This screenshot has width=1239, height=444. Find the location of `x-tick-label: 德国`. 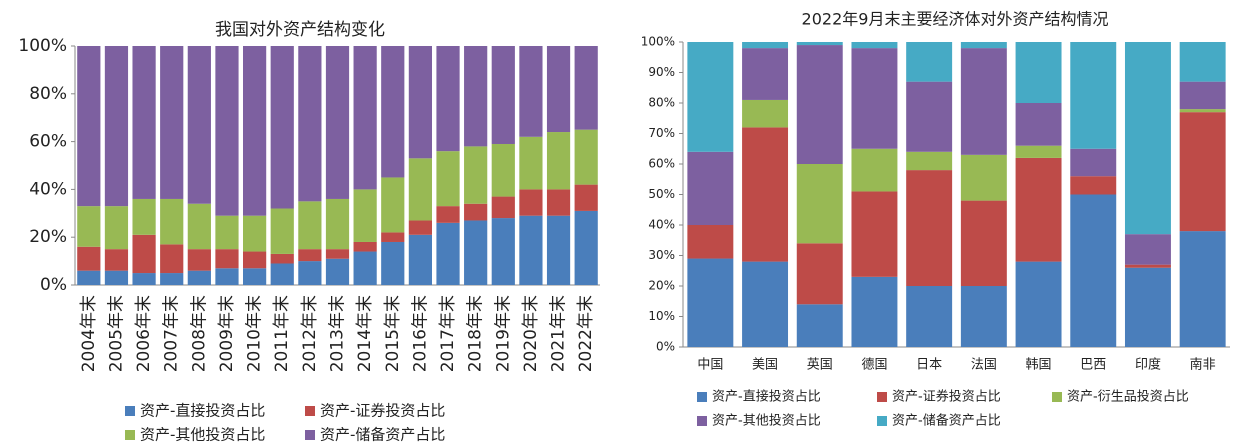

x-tick-label: 德国 is located at coordinates (874, 365).